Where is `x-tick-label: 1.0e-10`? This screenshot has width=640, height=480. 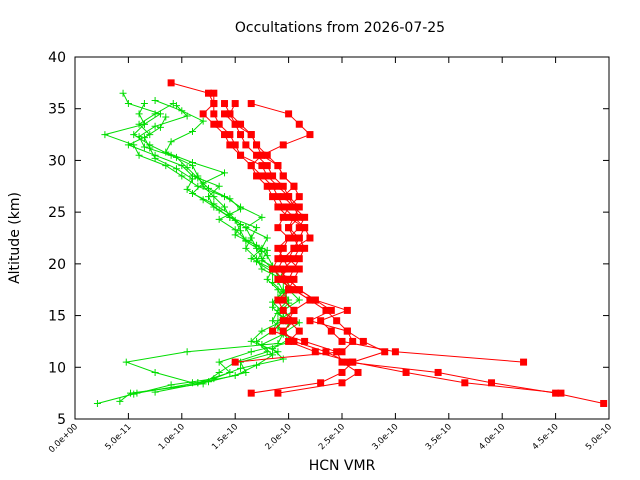 x-tick-label: 1.0e-10 is located at coordinates (172, 437).